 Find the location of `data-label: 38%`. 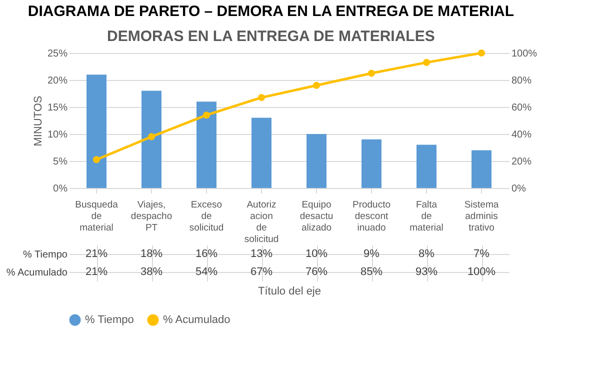

data-label: 38% is located at coordinates (151, 272).